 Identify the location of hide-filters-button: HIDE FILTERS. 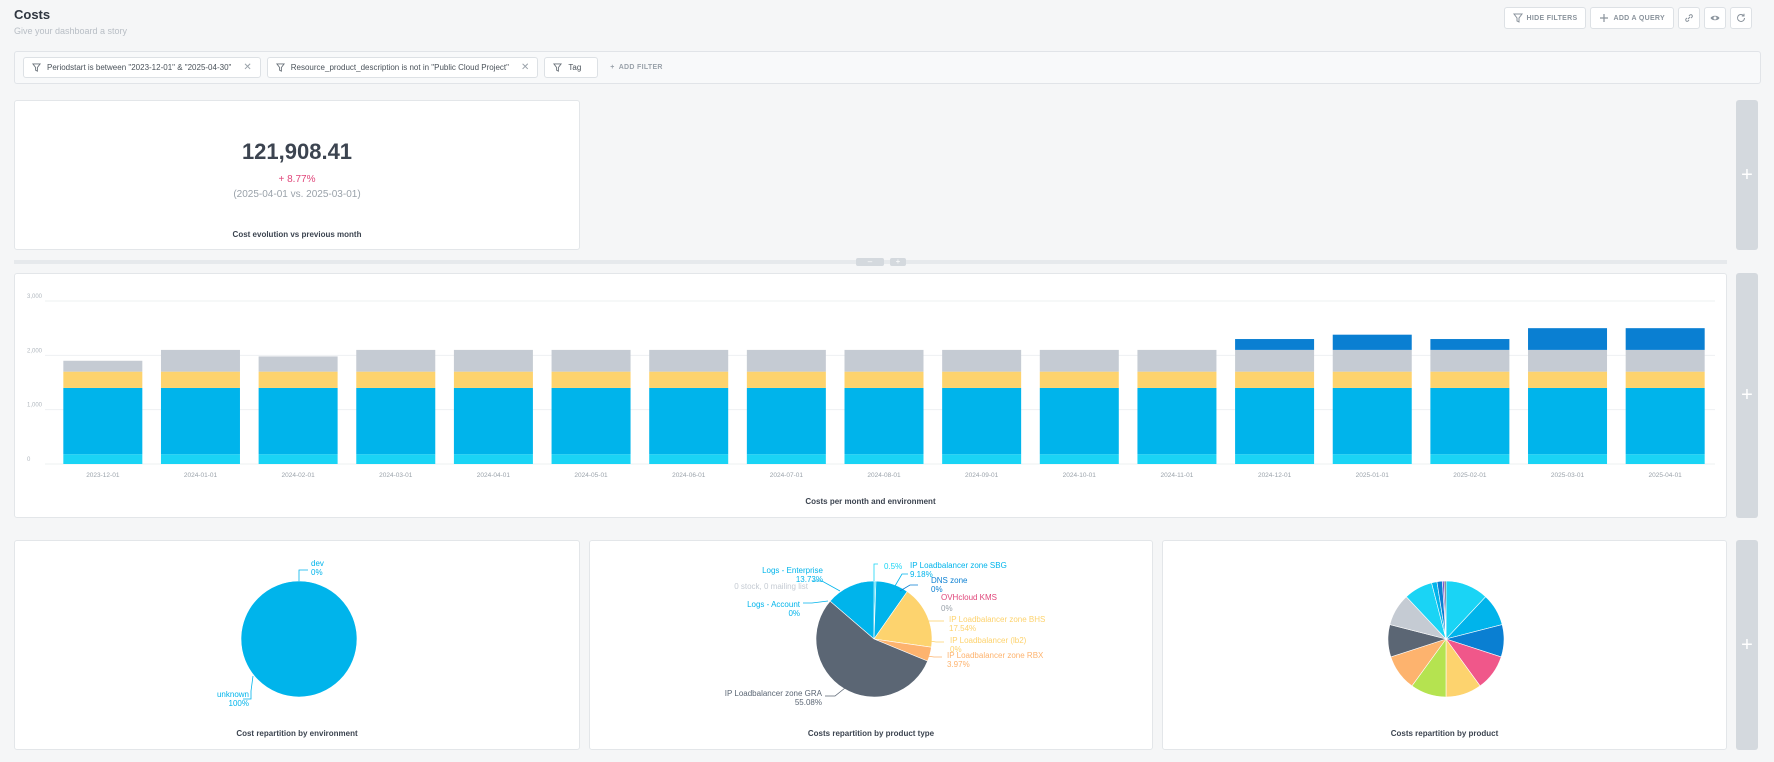
(1545, 18).